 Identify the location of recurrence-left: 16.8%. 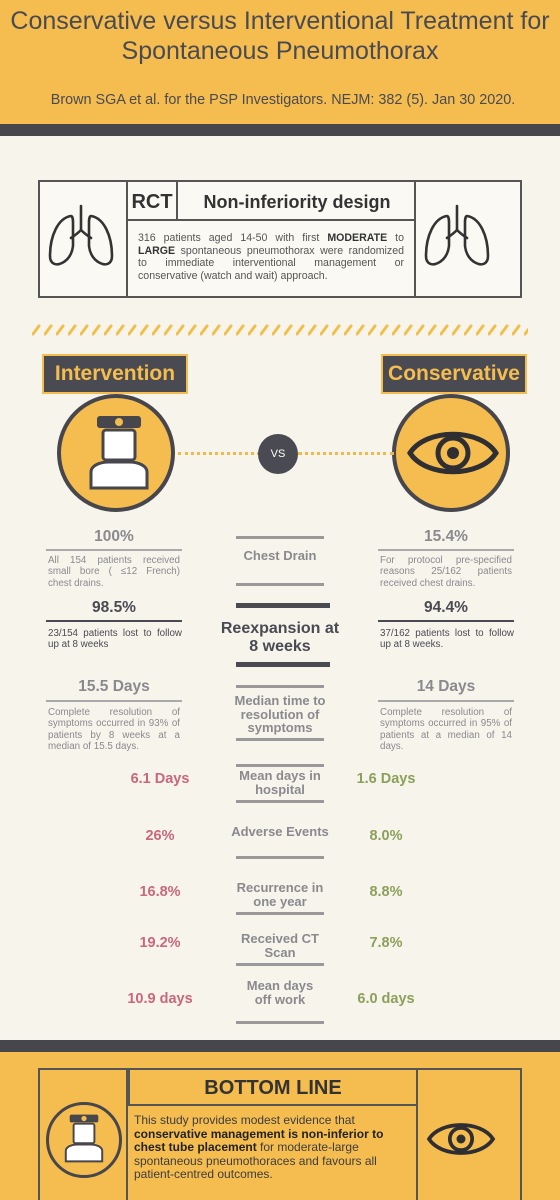
(160, 892).